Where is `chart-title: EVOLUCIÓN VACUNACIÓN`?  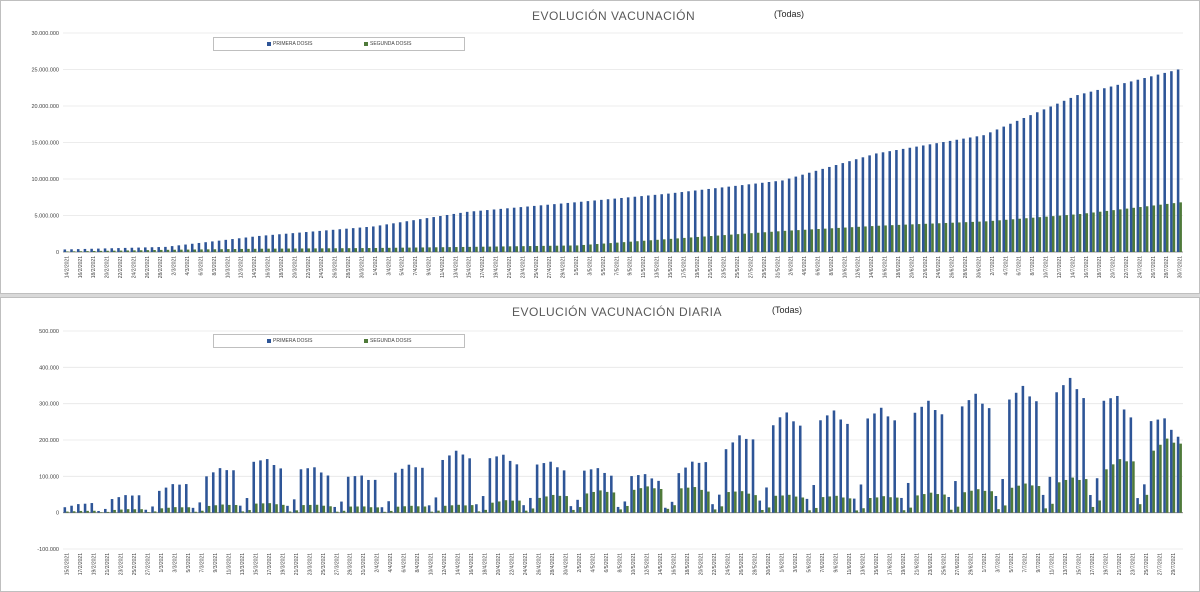
chart-title: EVOLUCIÓN VACUNACIÓN is located at coordinates (614, 16).